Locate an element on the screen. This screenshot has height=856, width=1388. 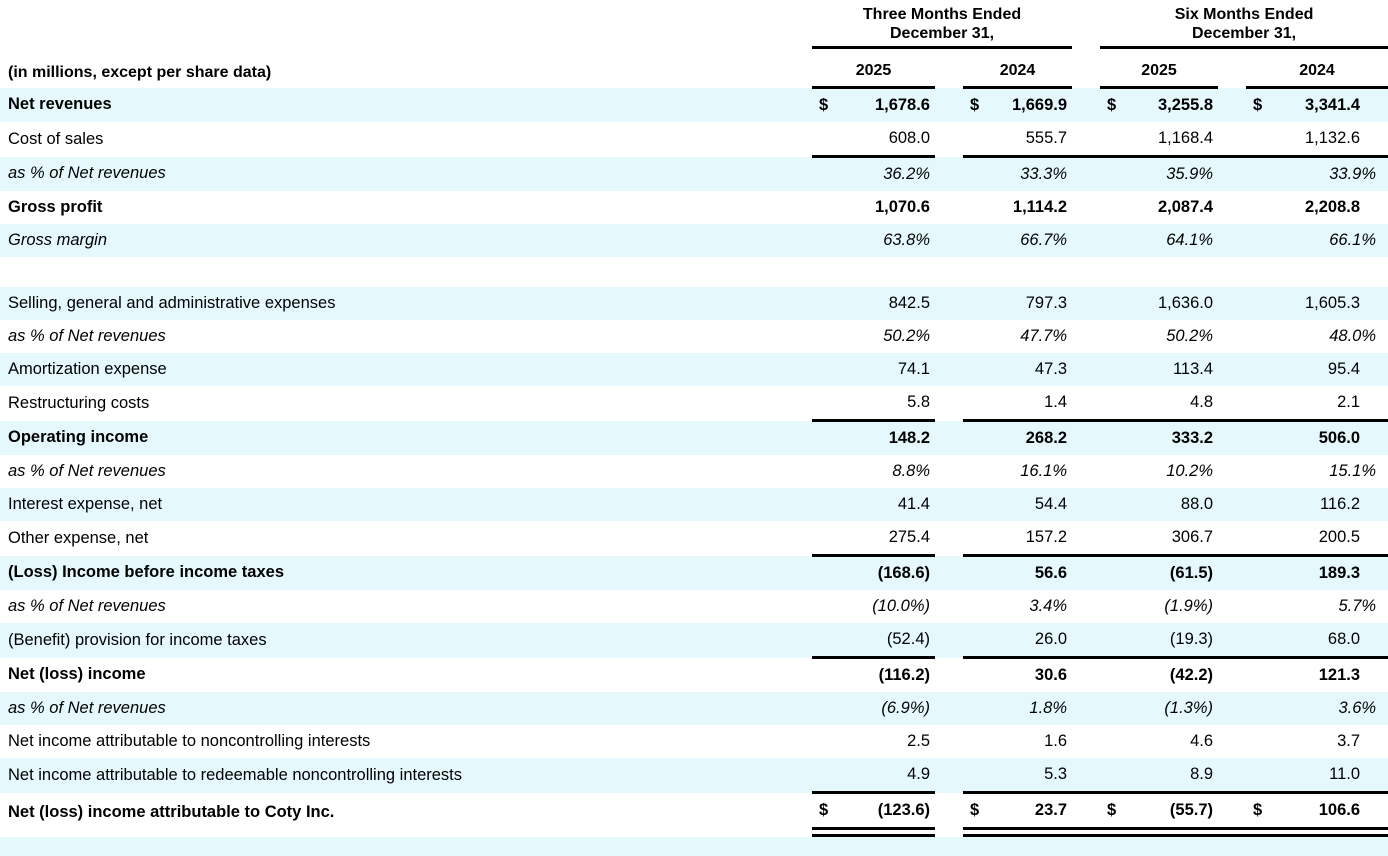
table-row: Net (loss) income (116.2) 30.6 (42.2) 121.3 is located at coordinates (694, 674).